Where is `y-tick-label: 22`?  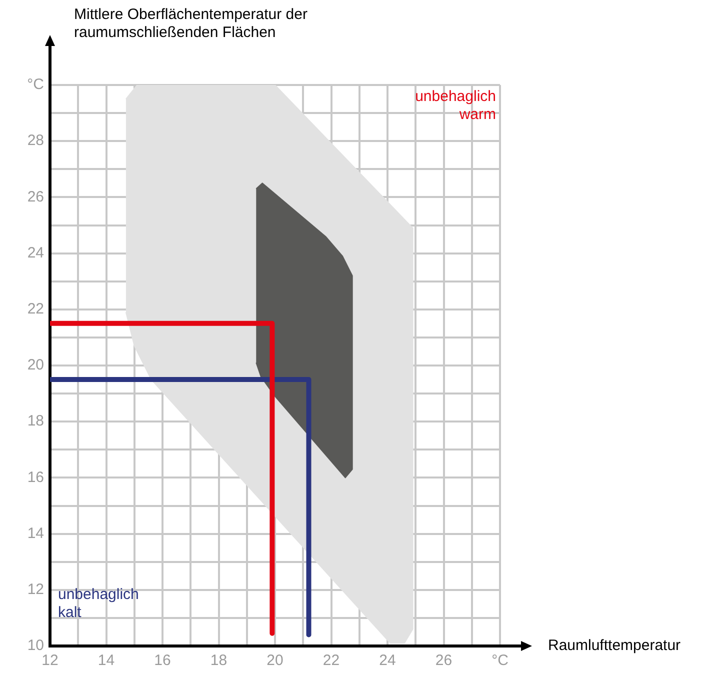 y-tick-label: 22 is located at coordinates (35, 309).